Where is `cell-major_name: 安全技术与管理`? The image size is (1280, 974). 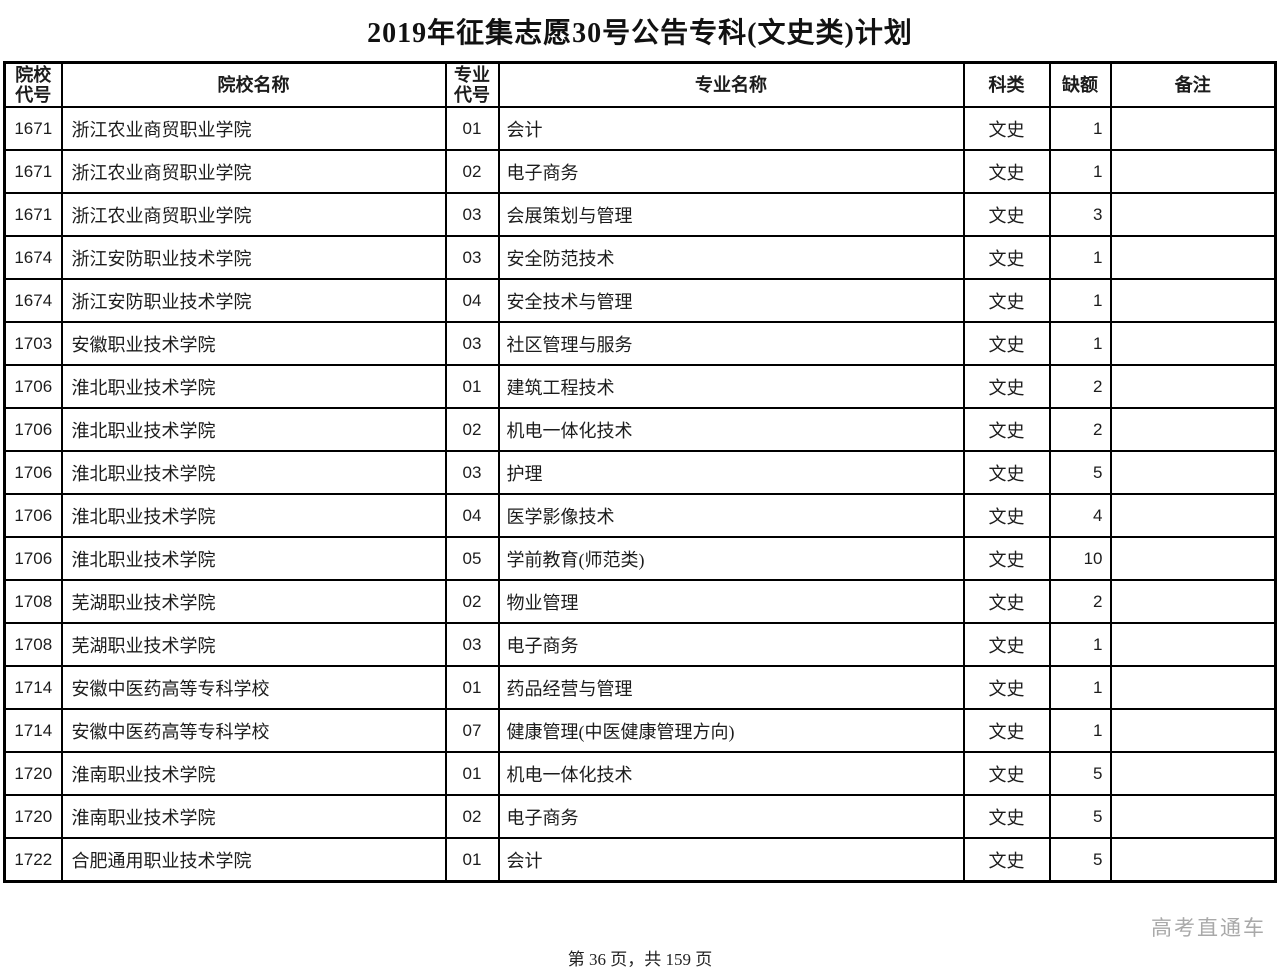
cell-major_name: 安全技术与管理 is located at coordinates (731, 301).